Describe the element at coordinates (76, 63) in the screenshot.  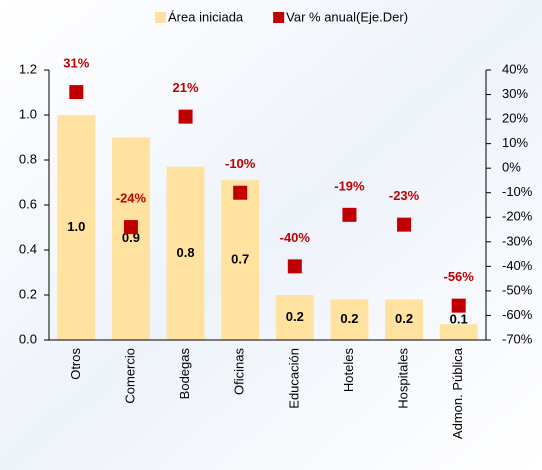
I see `marker-value-label: 31%` at that location.